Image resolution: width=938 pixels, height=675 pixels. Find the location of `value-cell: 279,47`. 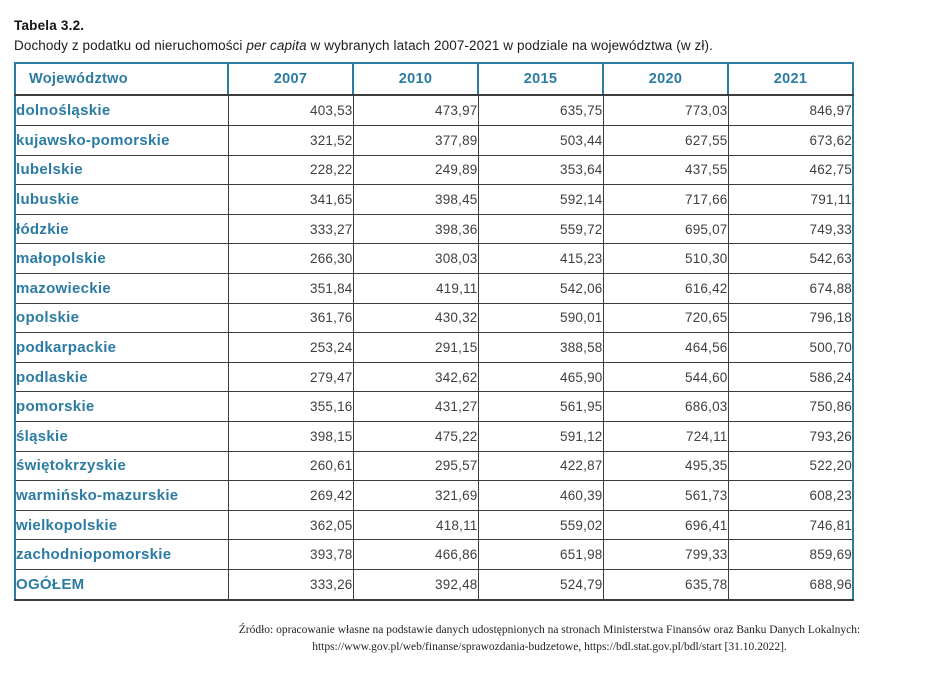

value-cell: 279,47 is located at coordinates (290, 377).